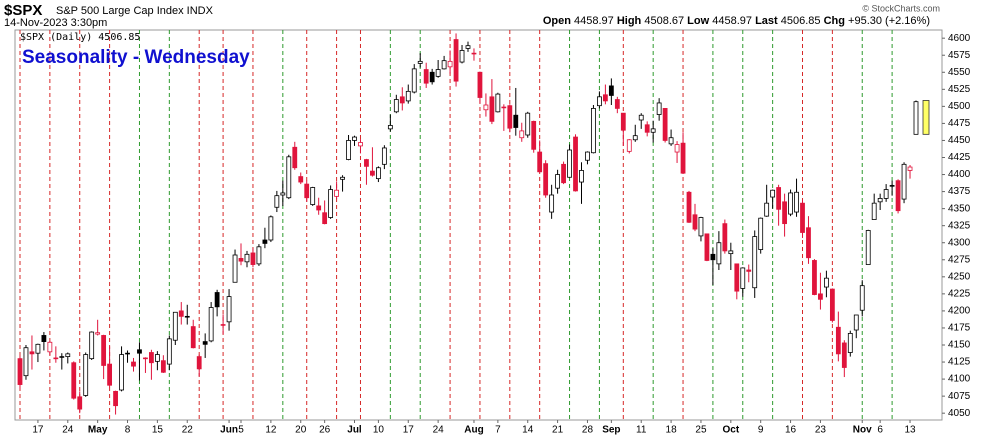  Describe the element at coordinates (641, 430) in the screenshot. I see `x-tick-label: 11` at that location.